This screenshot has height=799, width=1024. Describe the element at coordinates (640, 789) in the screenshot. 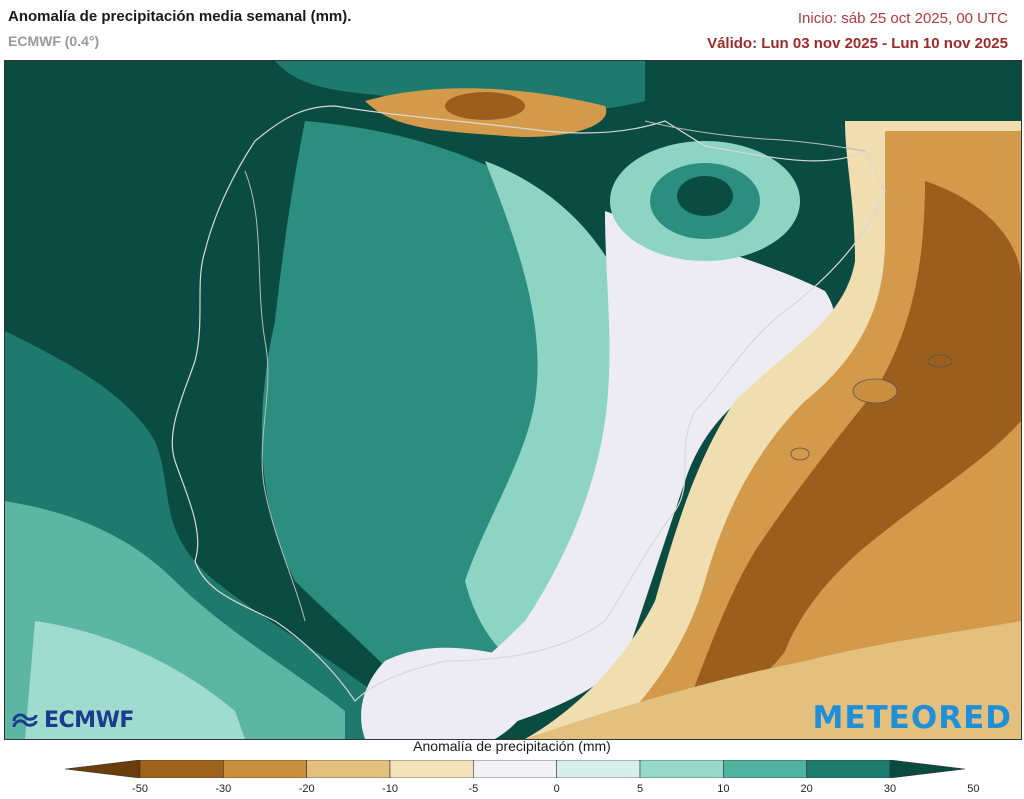

I see `legend-tick-label: 5` at that location.